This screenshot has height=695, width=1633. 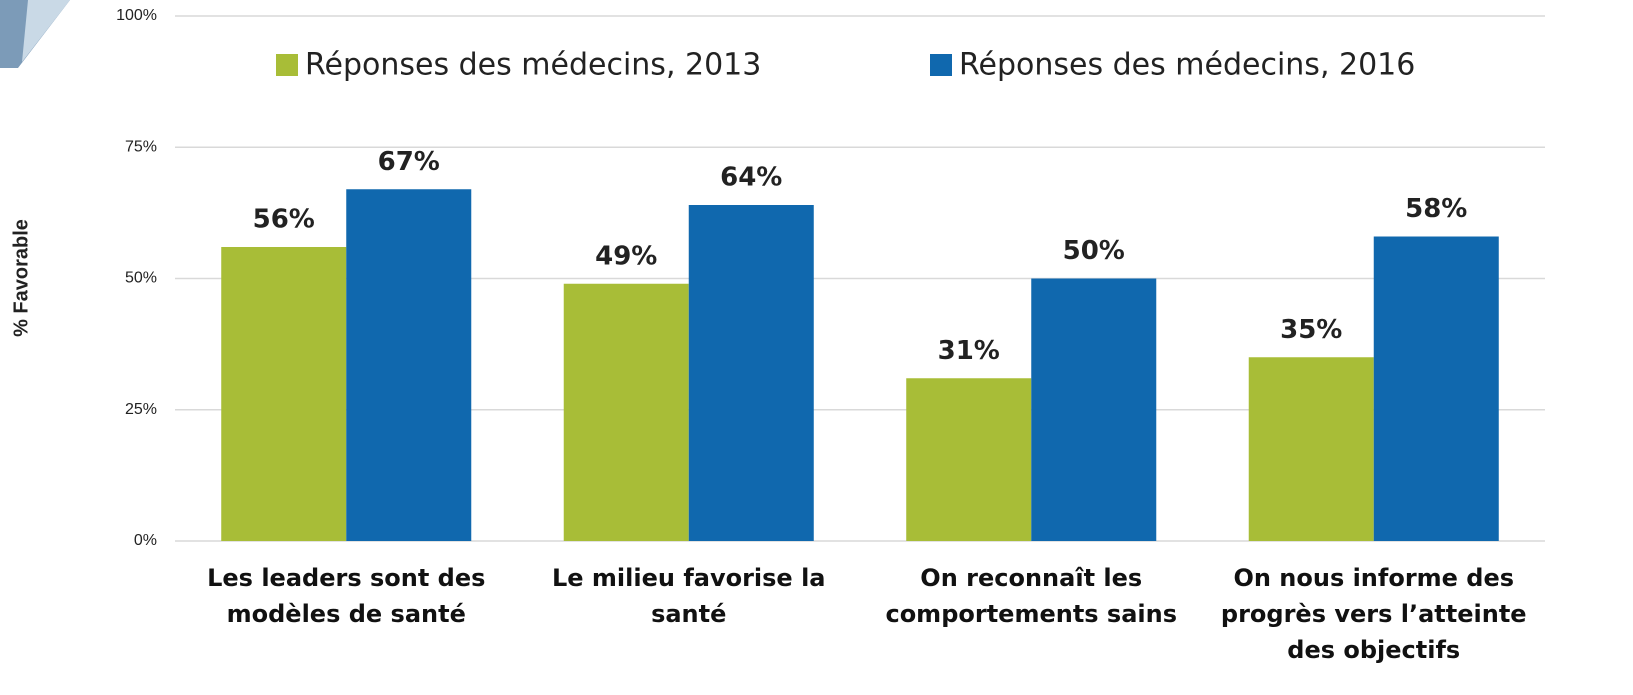 What do you see at coordinates (136, 15) in the screenshot?
I see `y-tick-label: 100%` at bounding box center [136, 15].